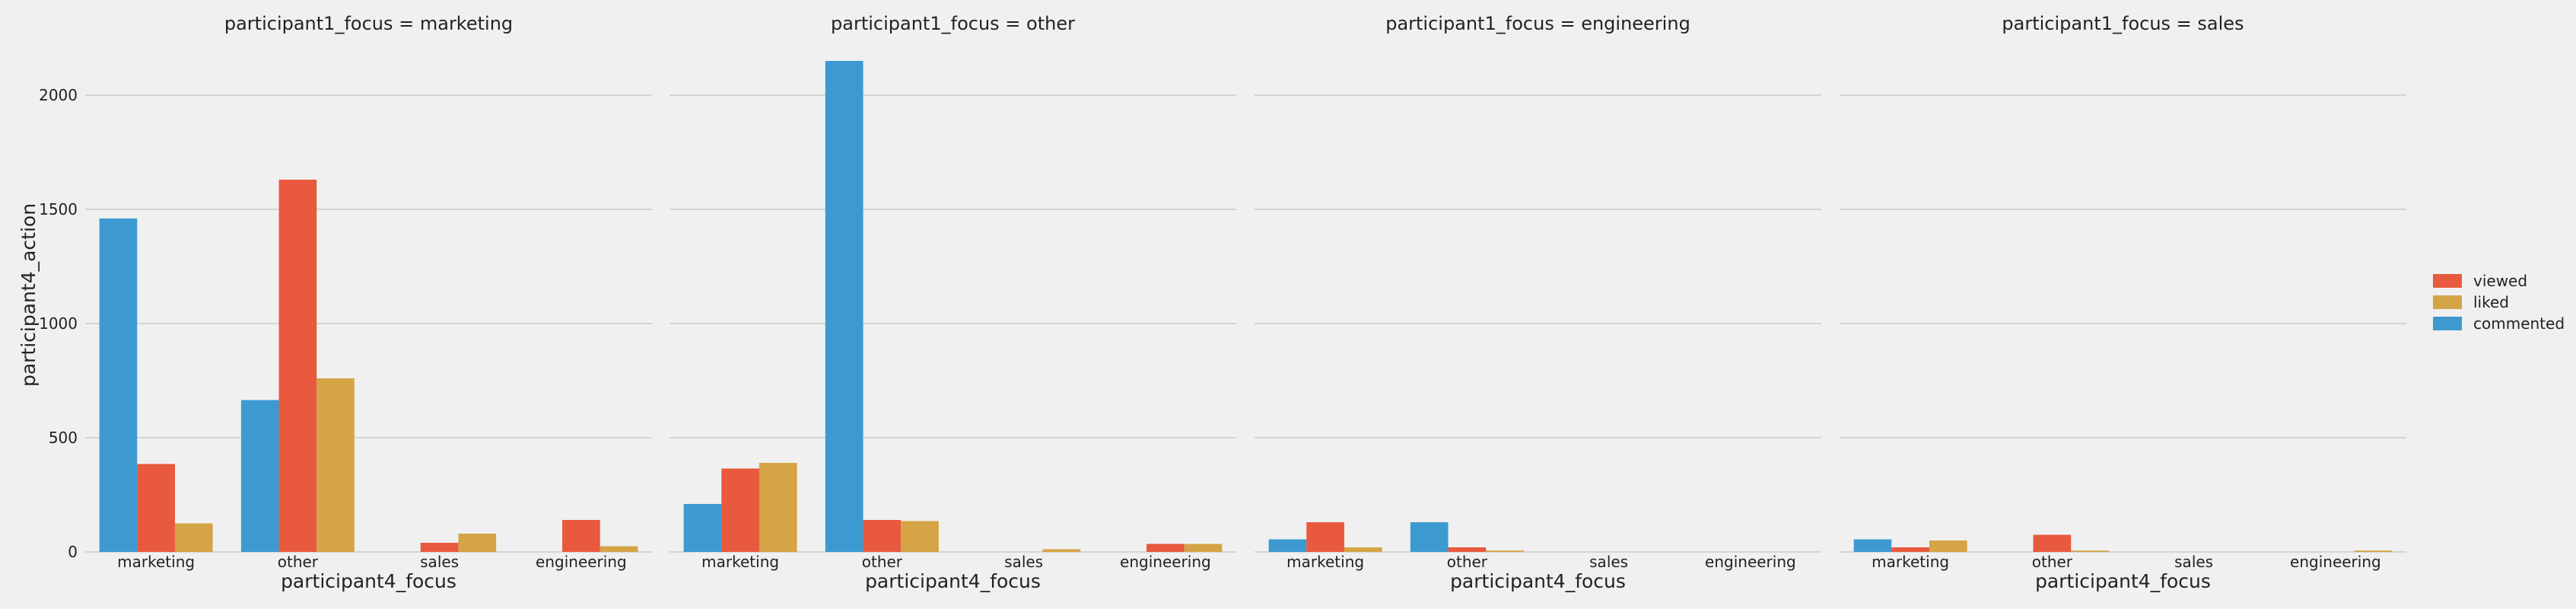 The height and width of the screenshot is (609, 2576). What do you see at coordinates (368, 23) in the screenshot?
I see `facet-title: participant1_focus = marketing` at bounding box center [368, 23].